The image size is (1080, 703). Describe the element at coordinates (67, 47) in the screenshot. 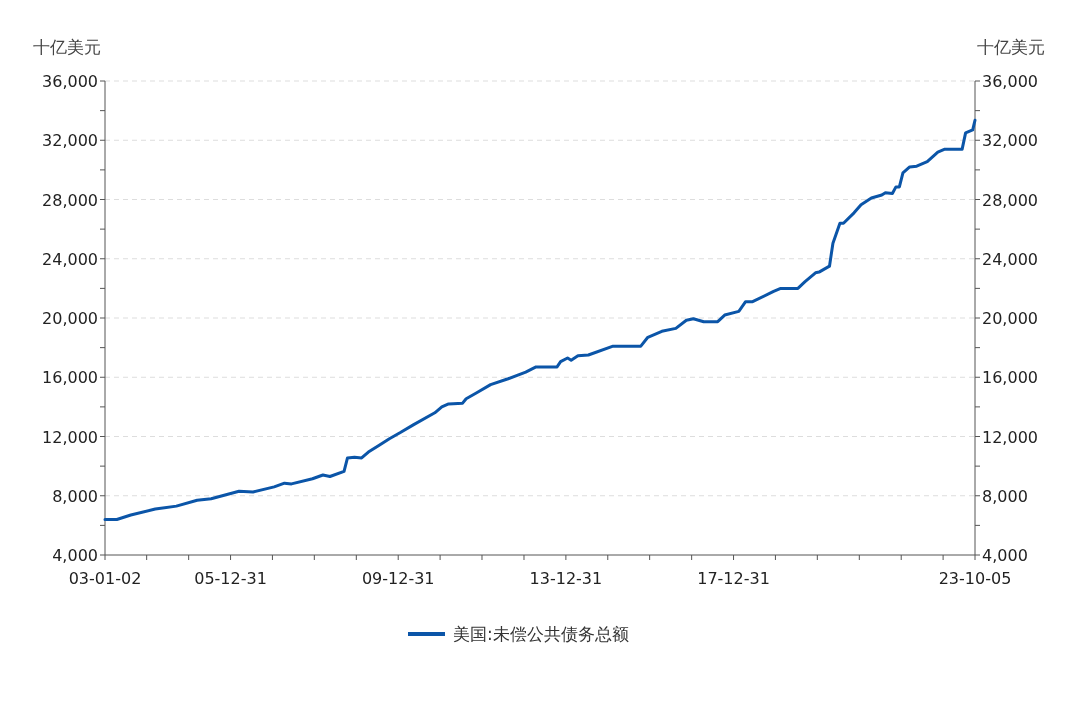

I see `y-axis-title: 十亿美元` at that location.